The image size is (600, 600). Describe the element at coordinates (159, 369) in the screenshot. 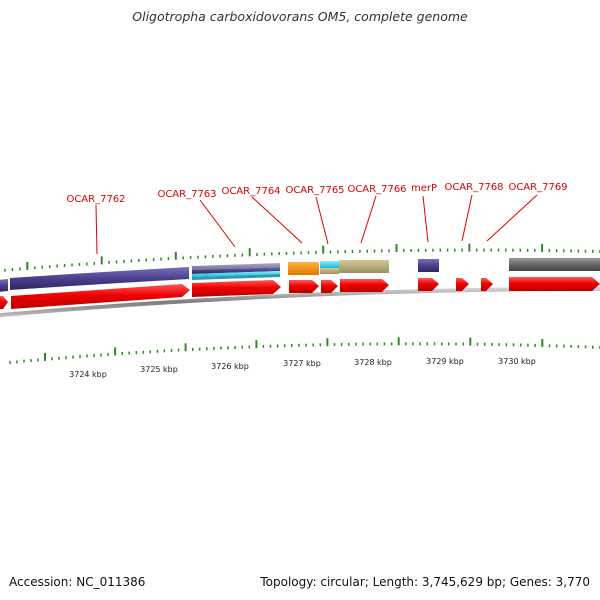

I see `kbp-tick-label: 3725 kbp` at that location.